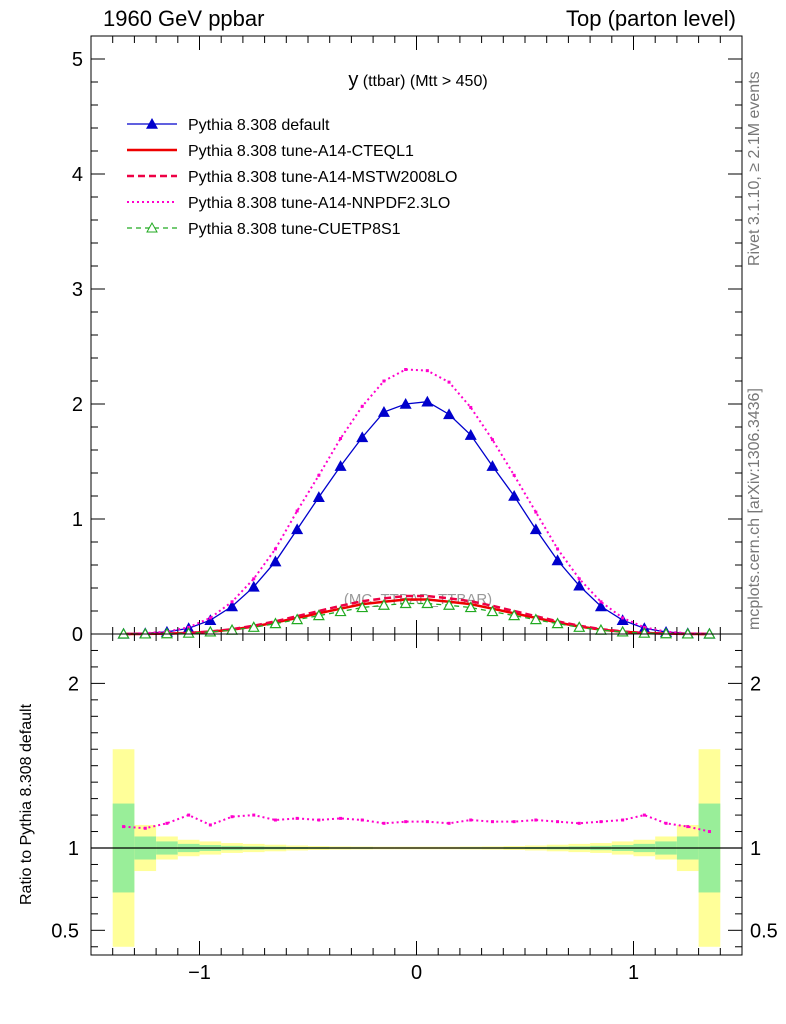 This screenshot has height=1024, width=786. Describe the element at coordinates (755, 684) in the screenshot. I see `ratio-y-tick-label-right: 2` at that location.